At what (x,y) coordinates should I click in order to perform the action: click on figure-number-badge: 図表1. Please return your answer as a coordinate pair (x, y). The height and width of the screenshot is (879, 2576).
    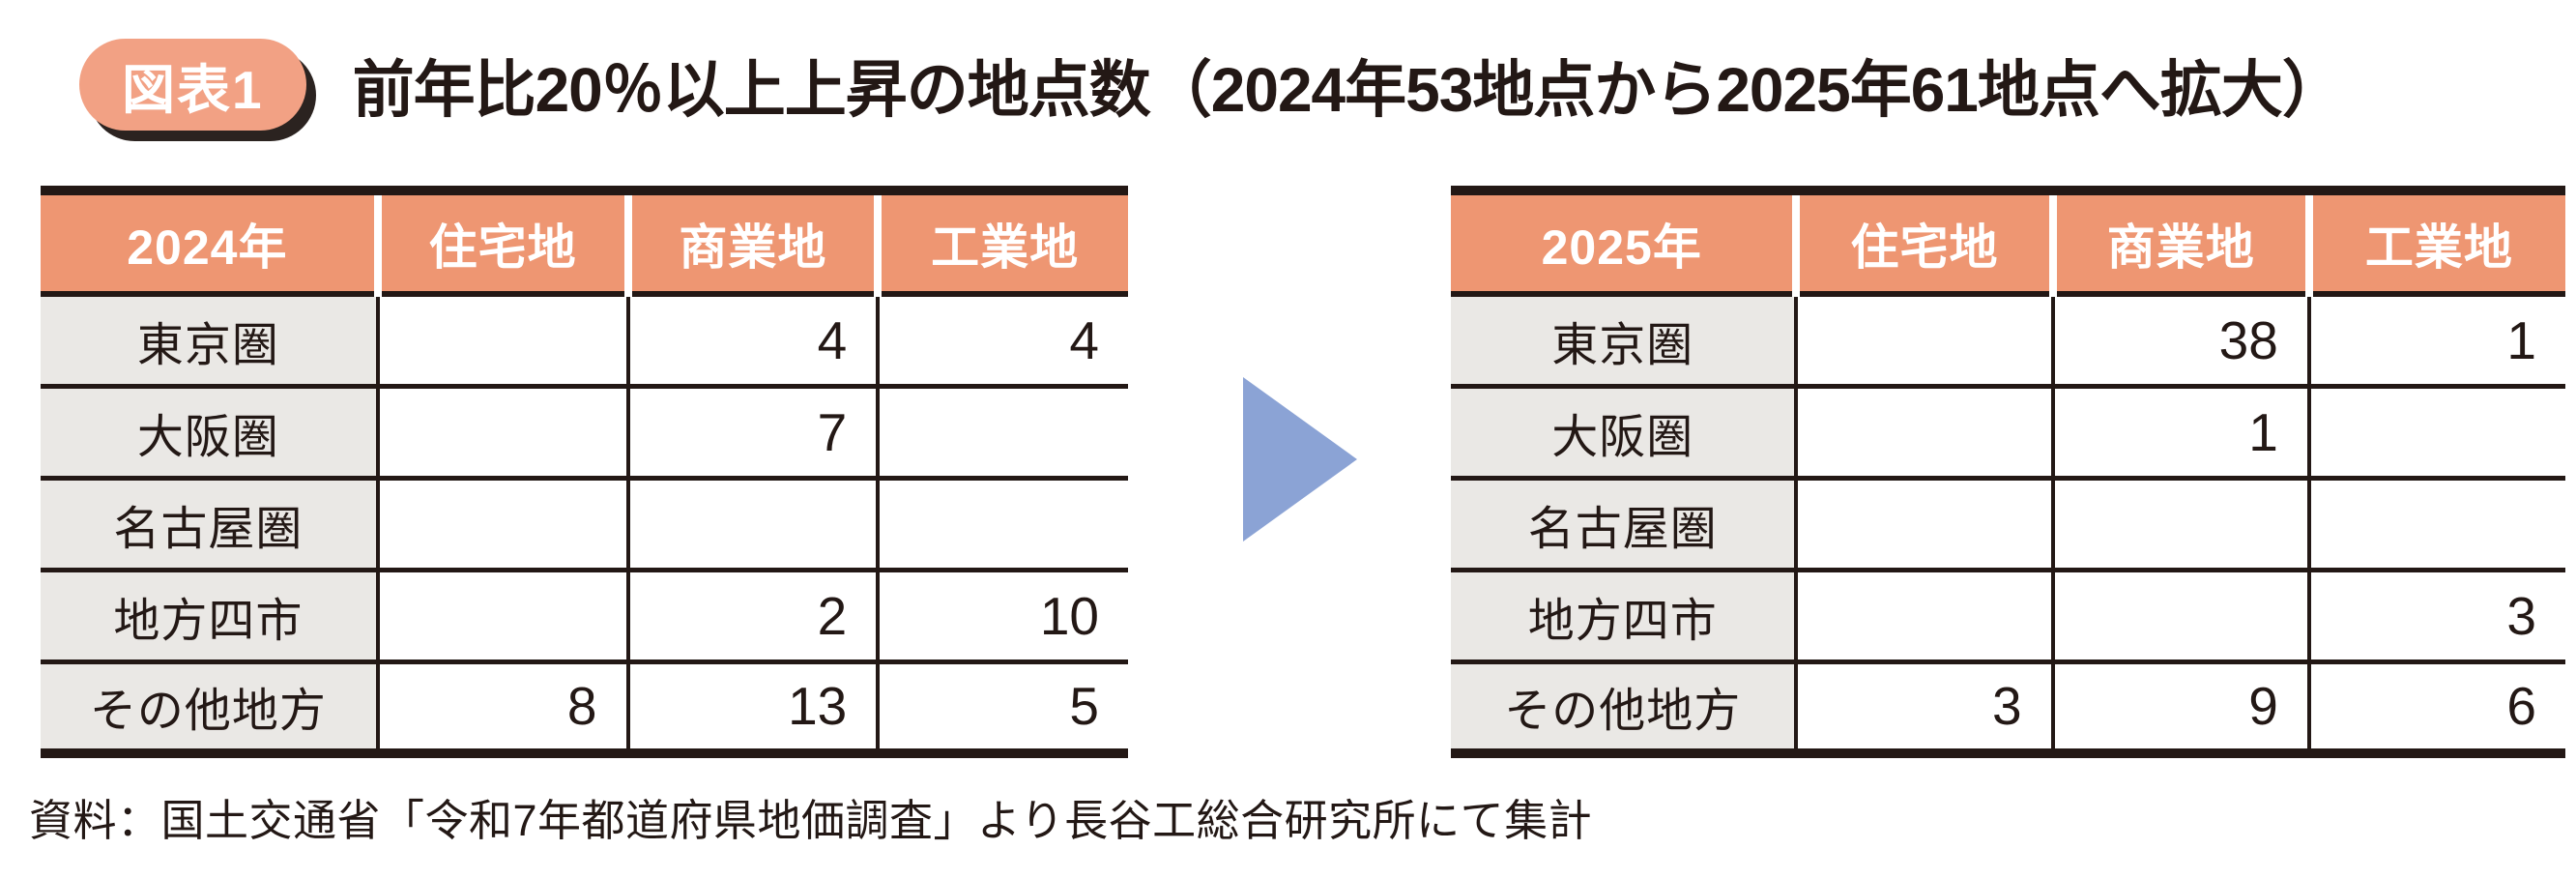
    Looking at the image, I should click on (192, 85).